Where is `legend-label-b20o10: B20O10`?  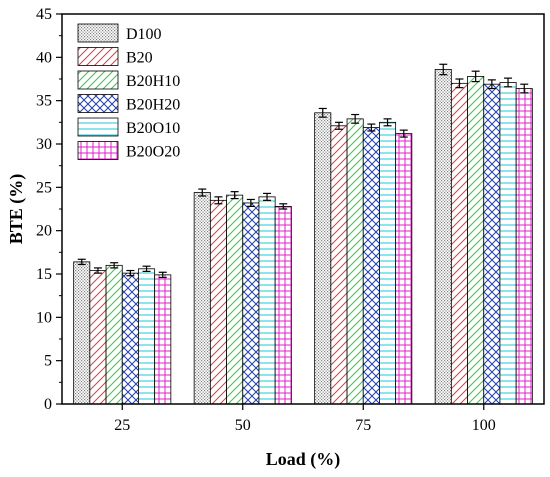 legend-label-b20o10: B20O10 is located at coordinates (153, 128).